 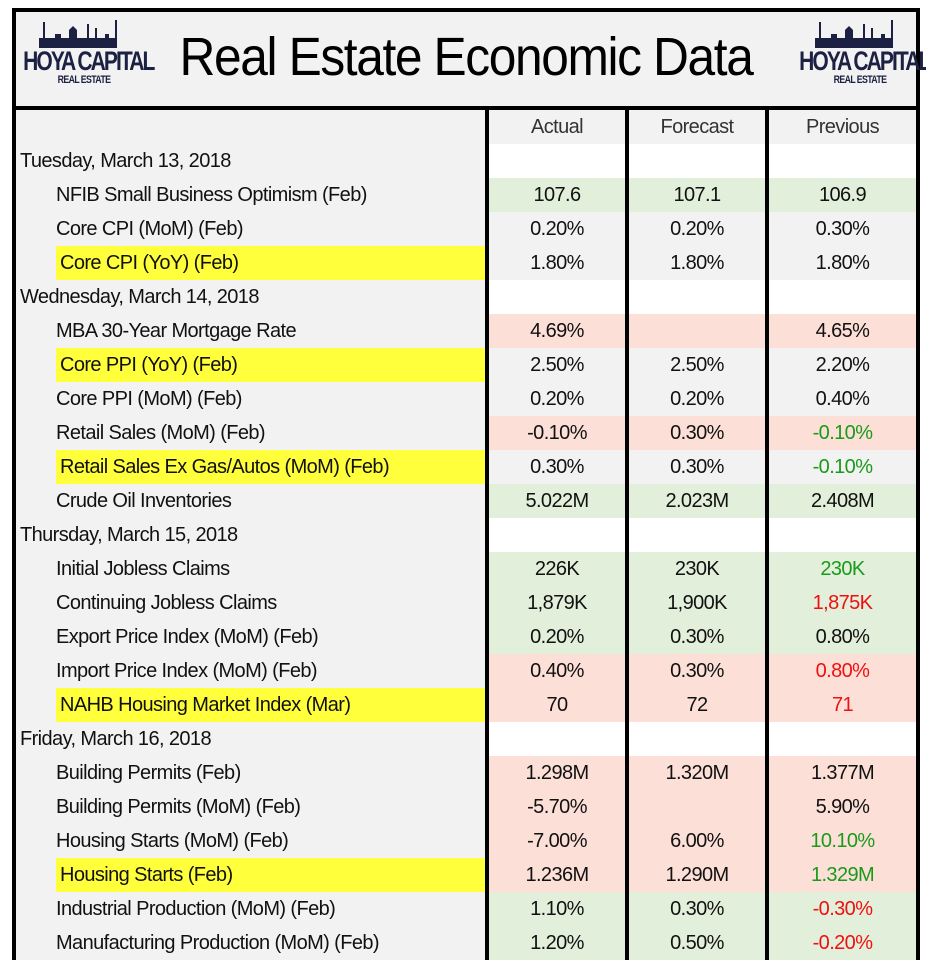 What do you see at coordinates (695, 501) in the screenshot?
I see `forecast-value-cell: 2.023M` at bounding box center [695, 501].